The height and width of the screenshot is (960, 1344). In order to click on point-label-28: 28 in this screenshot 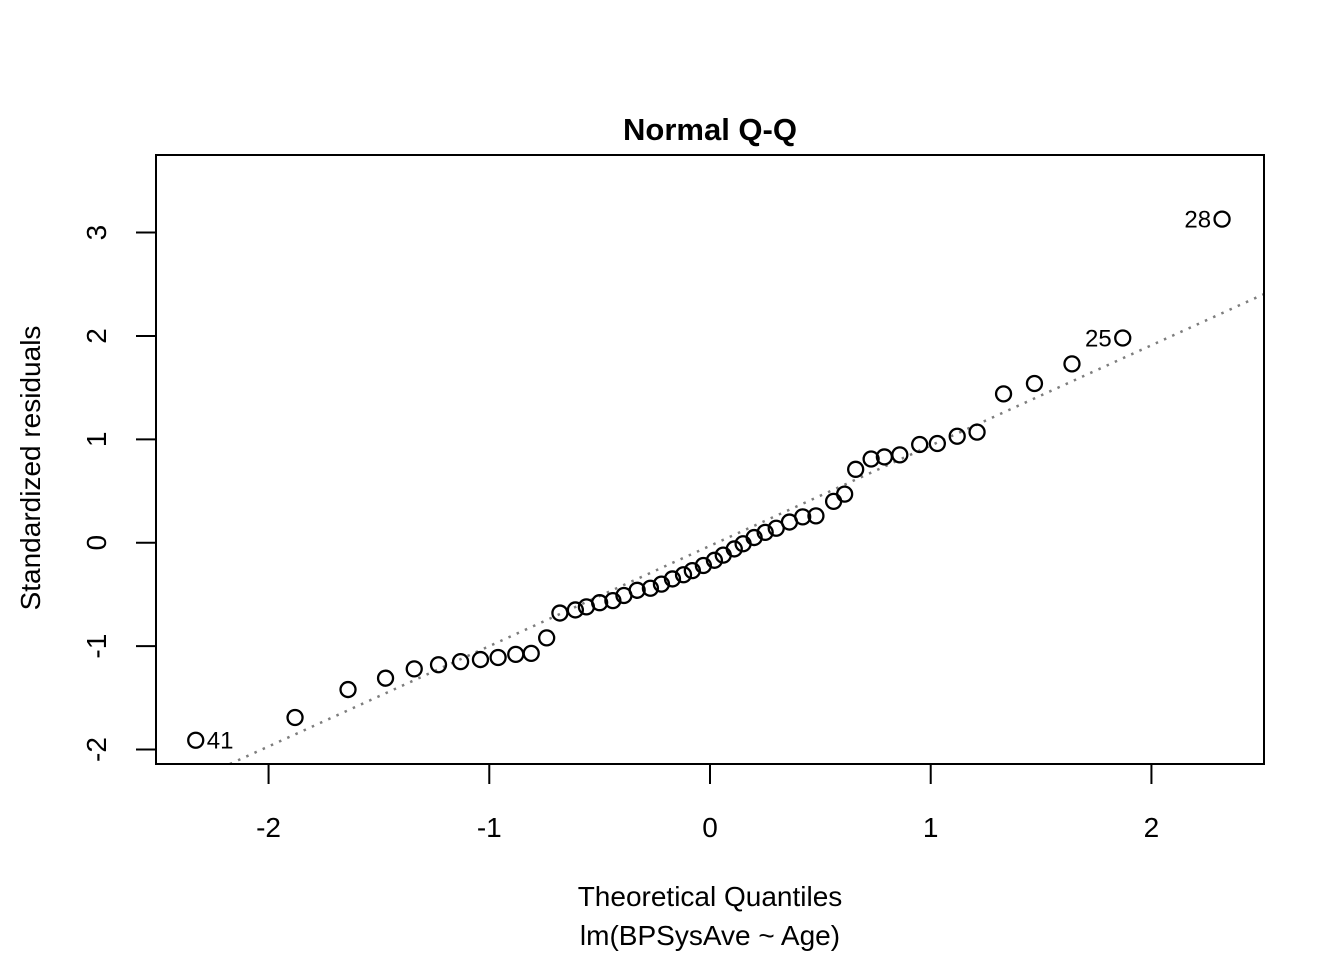, I will do `click(1197, 220)`.